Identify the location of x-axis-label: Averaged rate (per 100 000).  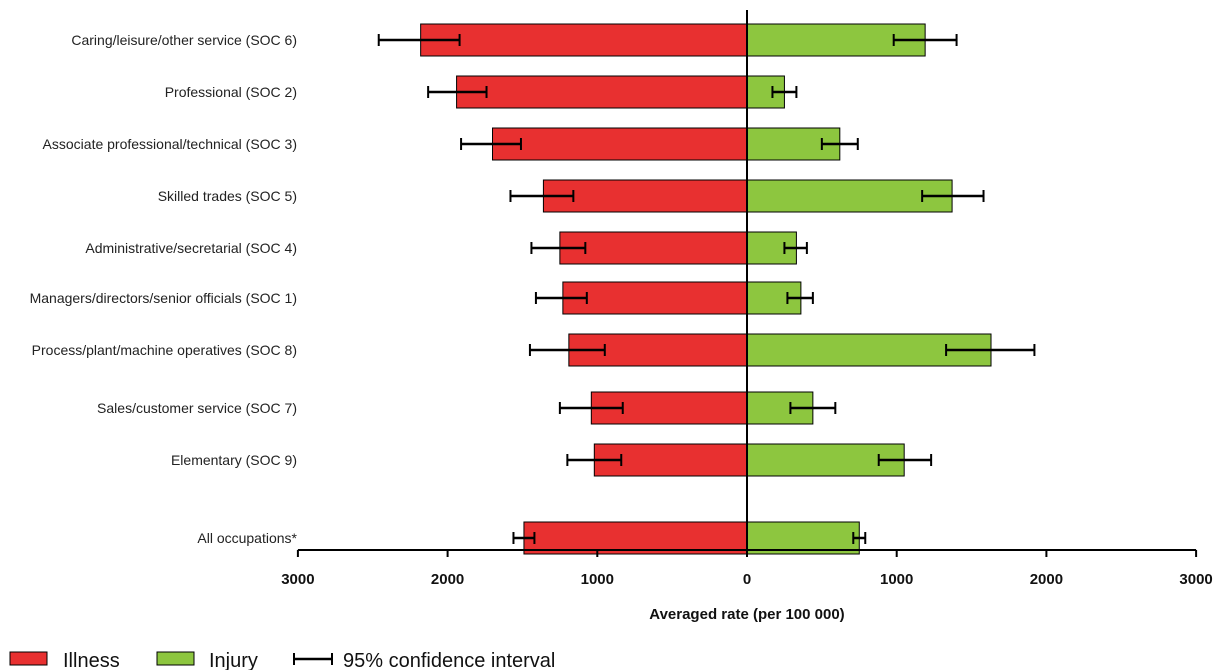
(746, 614).